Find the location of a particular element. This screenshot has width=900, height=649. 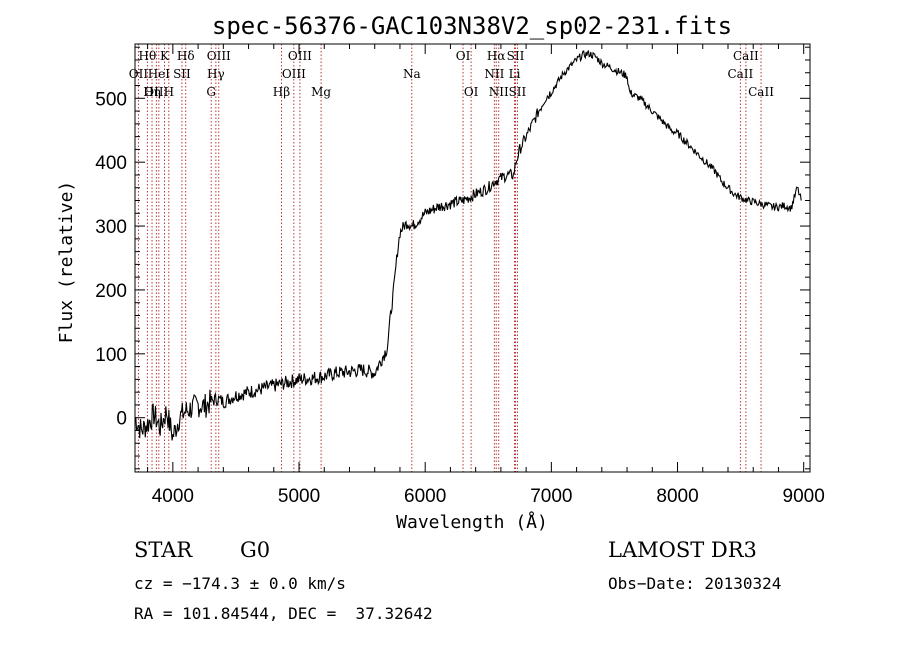

line-label-8: Hδ is located at coordinates (186, 56).